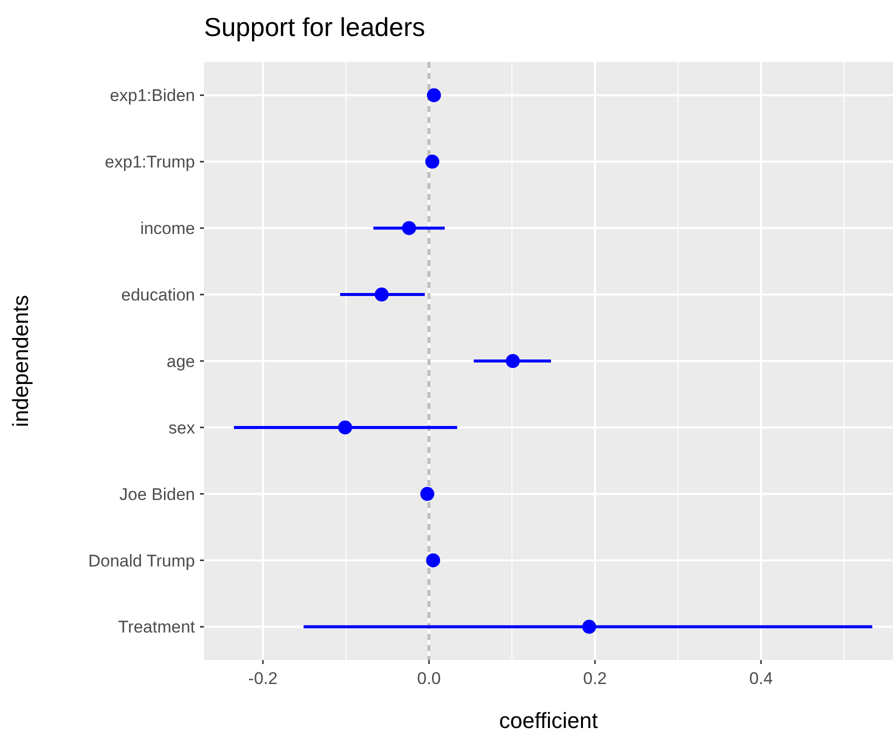 Image resolution: width=893 pixels, height=738 pixels. I want to click on x-tick-label: 0.4, so click(761, 678).